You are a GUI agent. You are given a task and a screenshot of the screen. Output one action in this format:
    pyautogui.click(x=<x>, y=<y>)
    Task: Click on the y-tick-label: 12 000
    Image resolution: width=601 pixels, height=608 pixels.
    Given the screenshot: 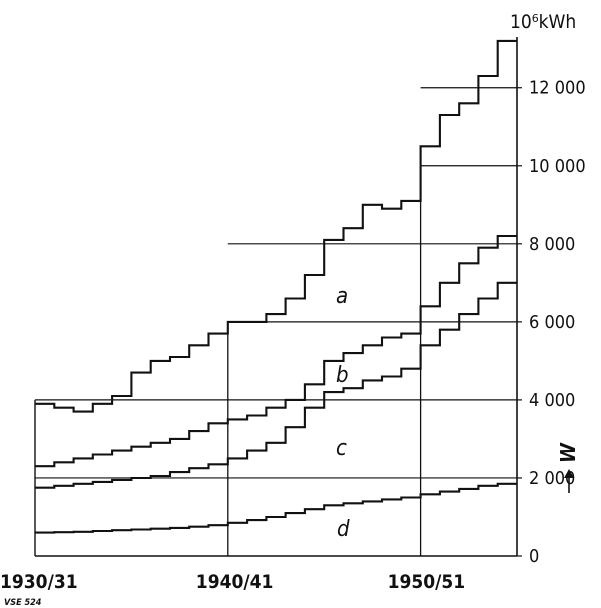 What is the action you would take?
    pyautogui.click(x=557, y=88)
    